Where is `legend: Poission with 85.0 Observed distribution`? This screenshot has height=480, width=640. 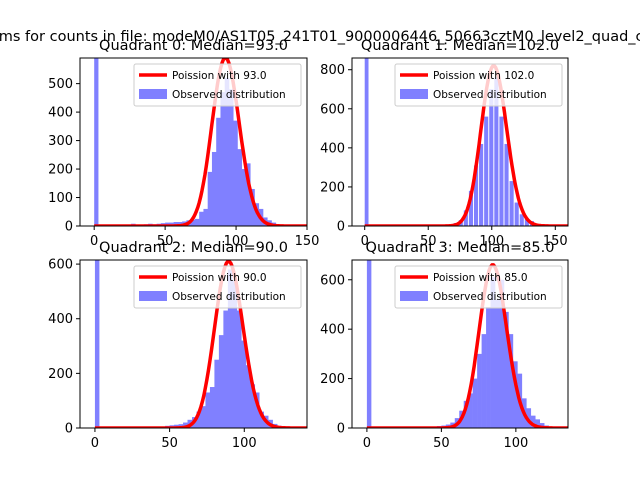
legend: Poission with 85.0 Observed distribution is located at coordinates (478, 287).